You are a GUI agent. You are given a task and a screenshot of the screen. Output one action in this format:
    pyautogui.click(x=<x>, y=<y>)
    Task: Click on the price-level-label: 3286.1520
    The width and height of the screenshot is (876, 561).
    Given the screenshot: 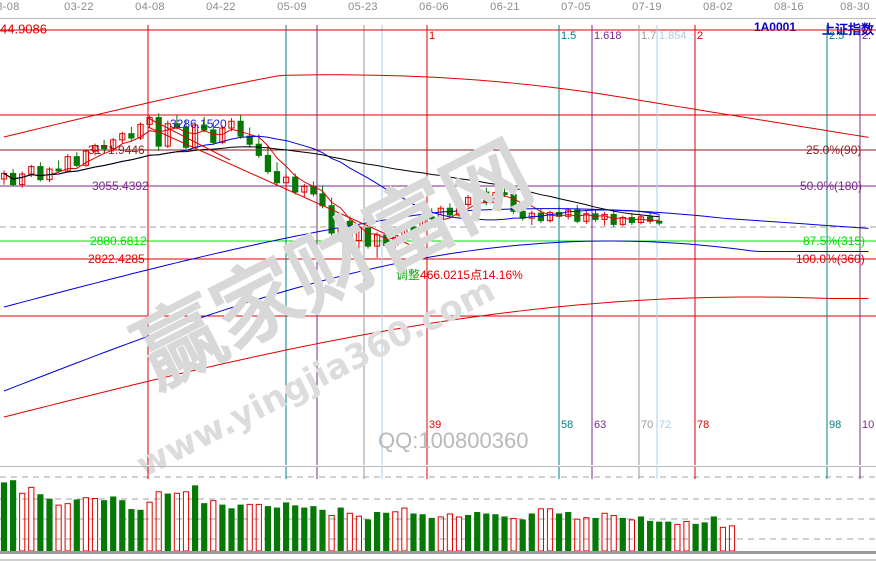 What is the action you would take?
    pyautogui.click(x=198, y=124)
    